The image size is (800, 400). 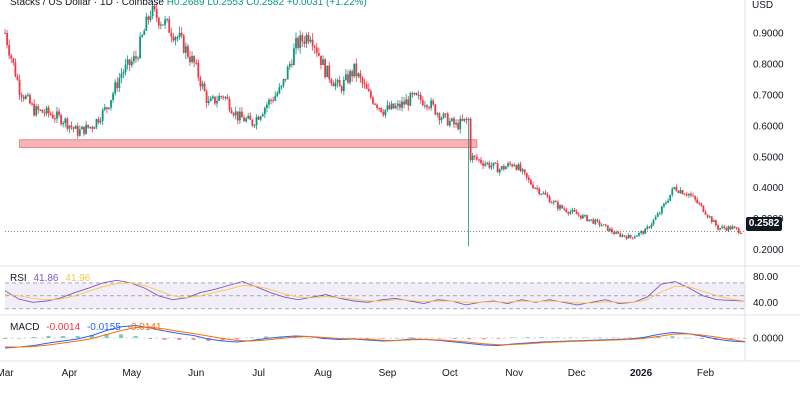 What do you see at coordinates (768, 157) in the screenshot?
I see `price-tick-label: 0.5000` at bounding box center [768, 157].